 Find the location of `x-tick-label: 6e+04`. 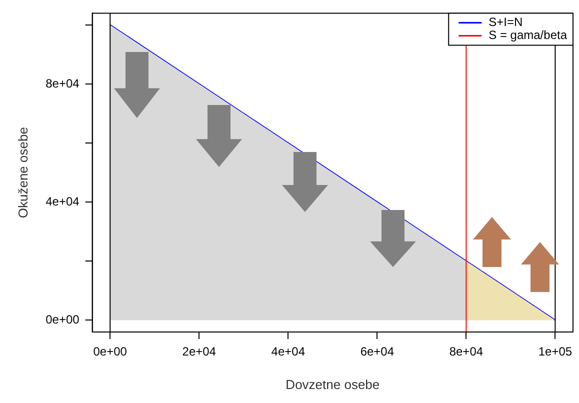

x-tick-label: 6e+04 is located at coordinates (377, 351).